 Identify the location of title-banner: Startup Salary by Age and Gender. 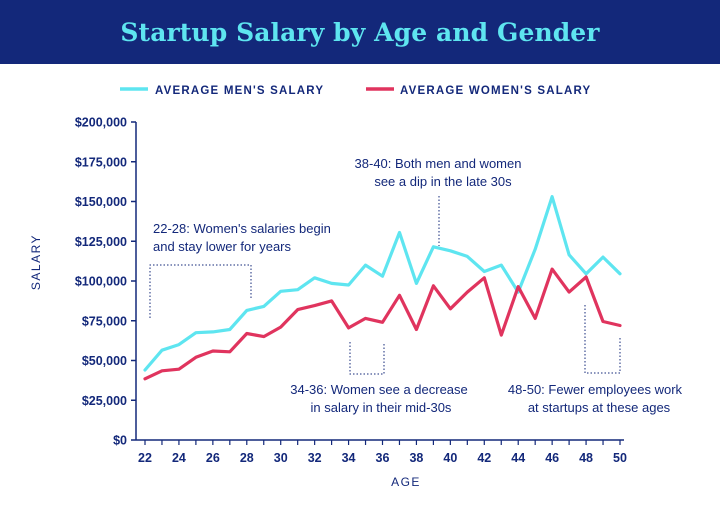
(360, 32).